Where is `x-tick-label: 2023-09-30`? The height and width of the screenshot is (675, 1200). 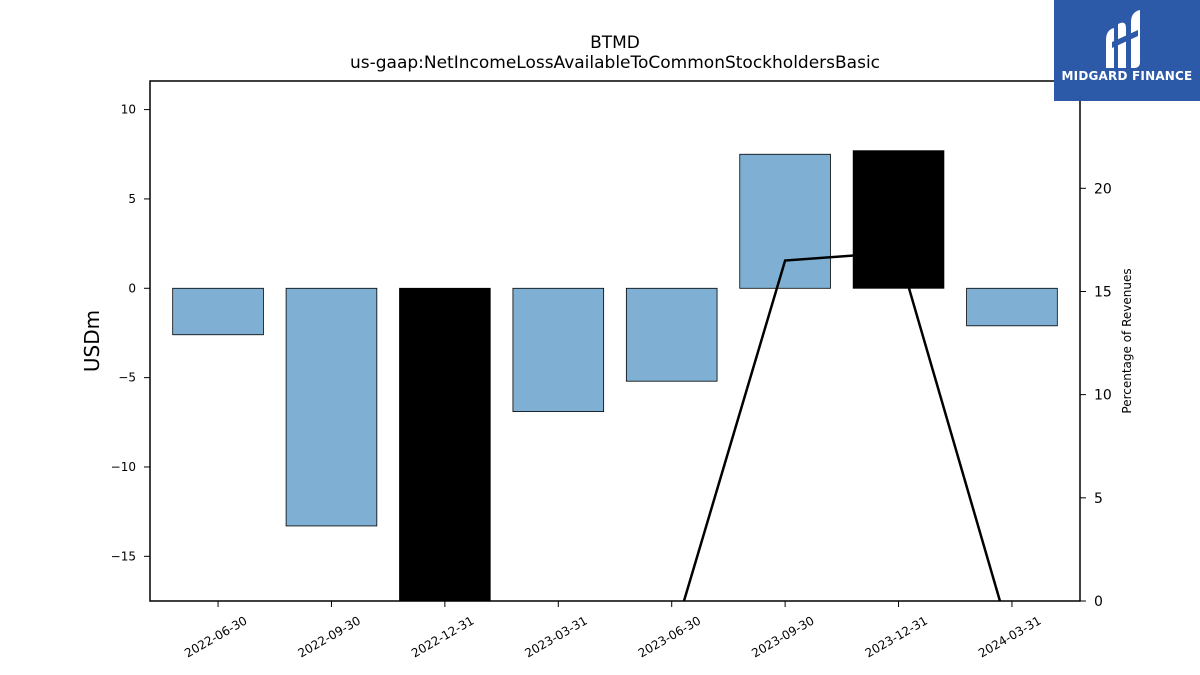
x-tick-label: 2023-09-30 is located at coordinates (782, 636).